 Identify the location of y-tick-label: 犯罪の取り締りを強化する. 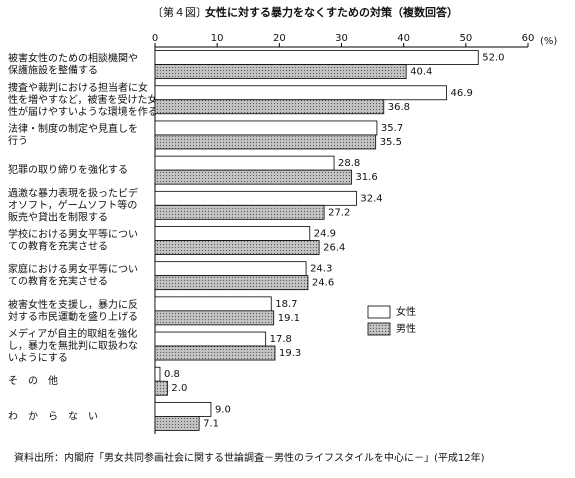
(68, 169).